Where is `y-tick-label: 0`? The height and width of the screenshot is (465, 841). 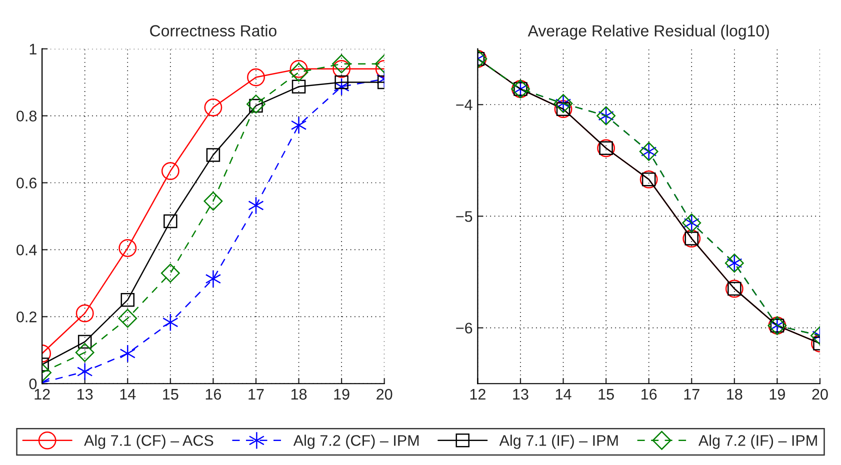
y-tick-label: 0 is located at coordinates (33, 384).